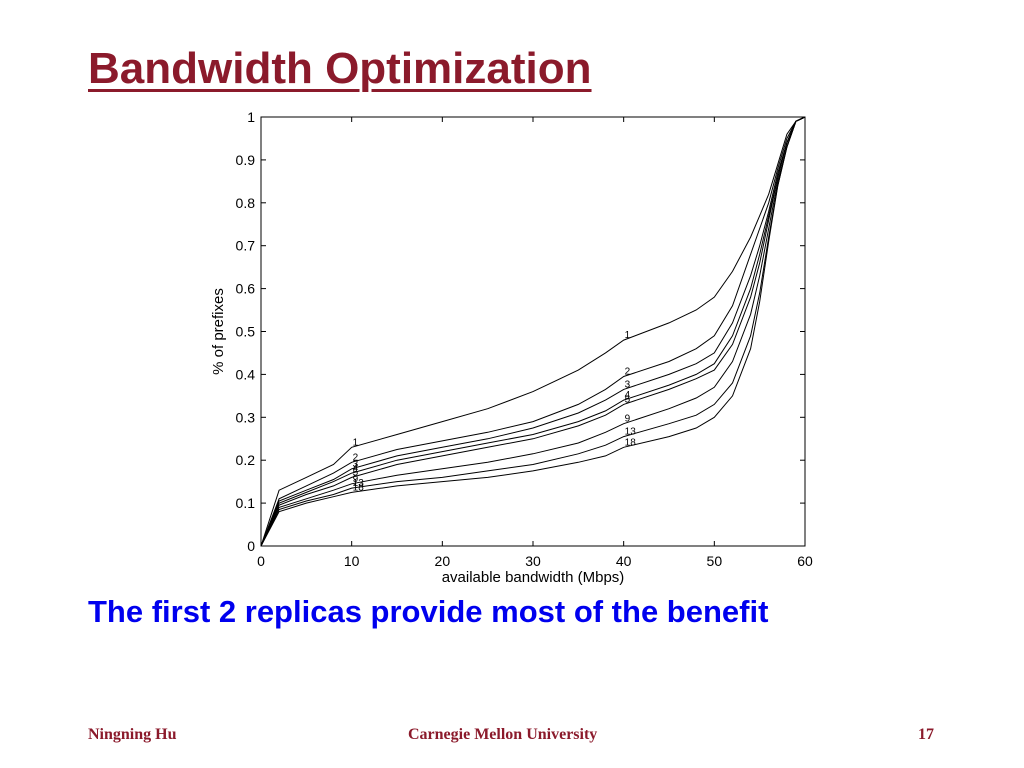  I want to click on footer-institution: Carnegie Mellon University, so click(503, 734).